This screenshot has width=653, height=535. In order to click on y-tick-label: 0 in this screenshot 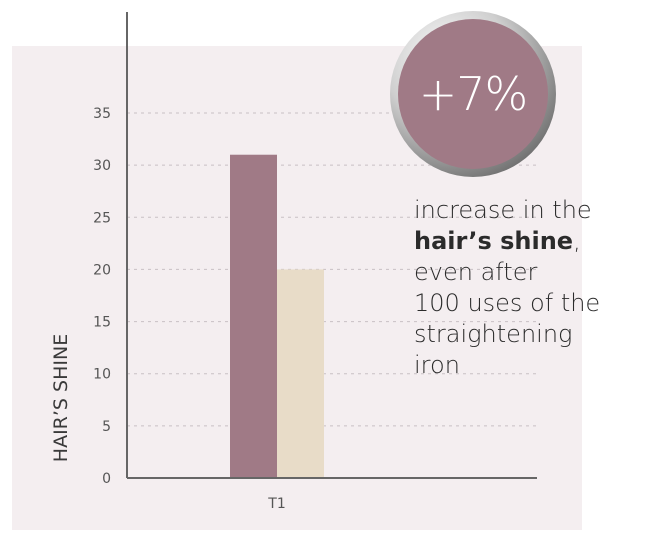, I will do `click(106, 479)`.